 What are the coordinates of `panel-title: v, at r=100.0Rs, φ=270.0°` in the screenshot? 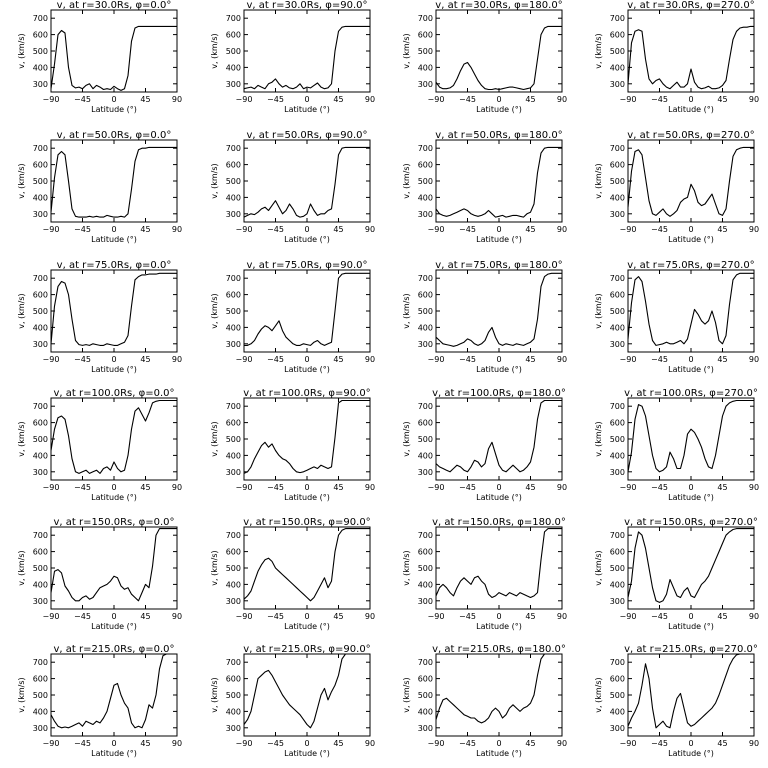 It's located at (691, 393).